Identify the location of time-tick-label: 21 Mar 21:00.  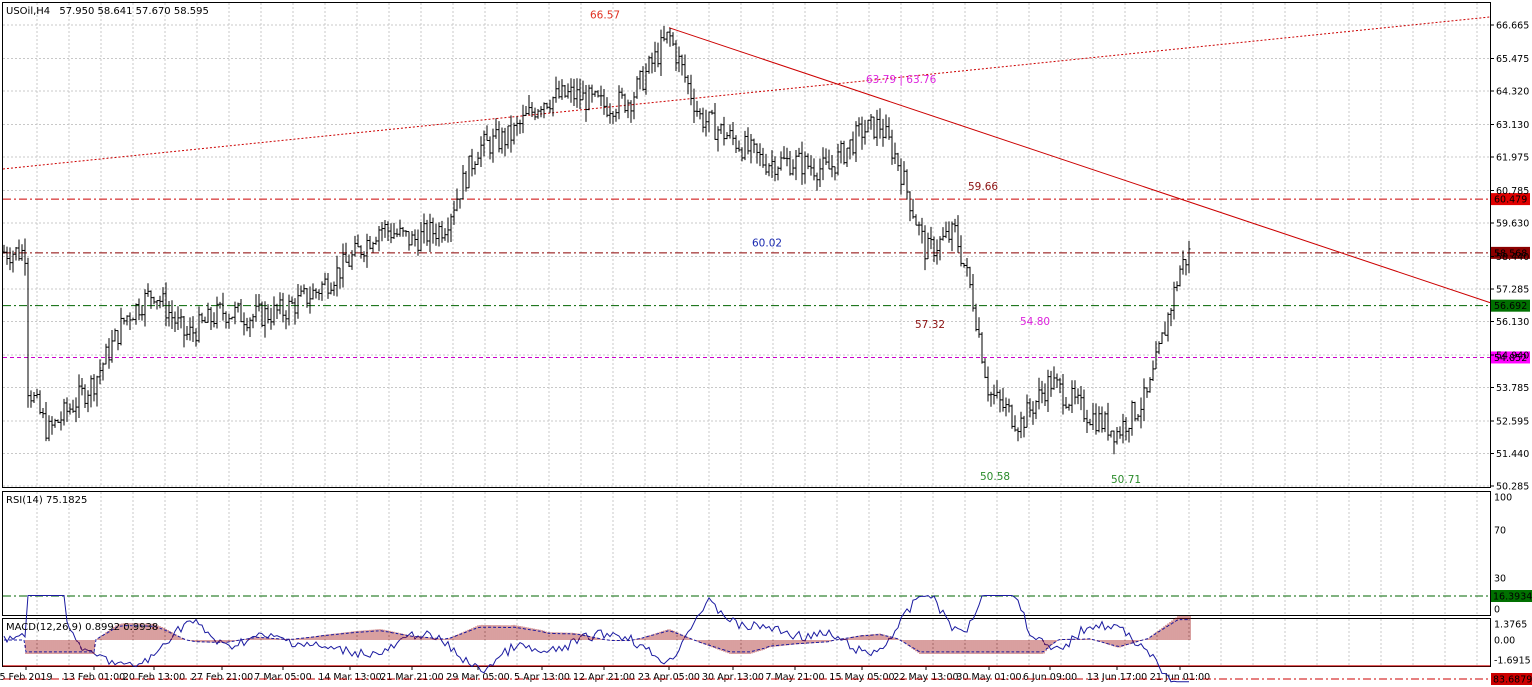
(411, 677).